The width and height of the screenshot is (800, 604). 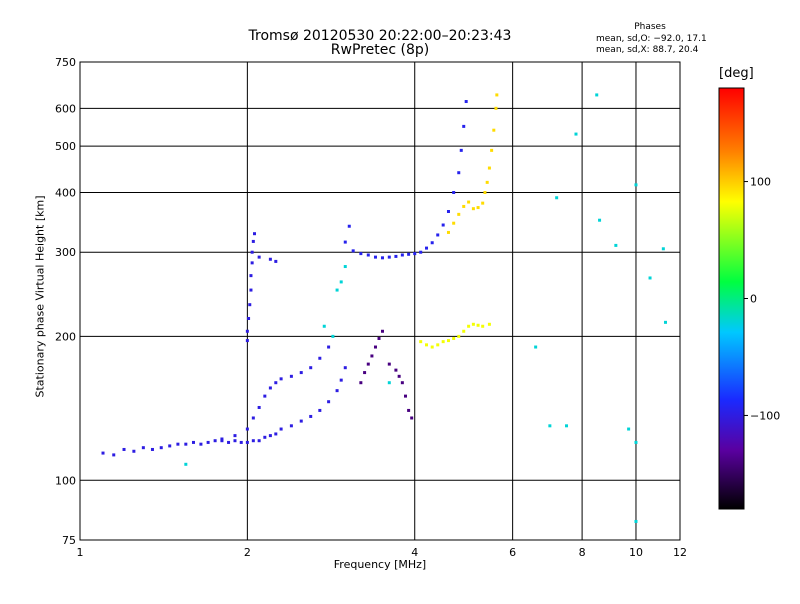 I want to click on y-tick-label: 200, so click(x=65, y=336).